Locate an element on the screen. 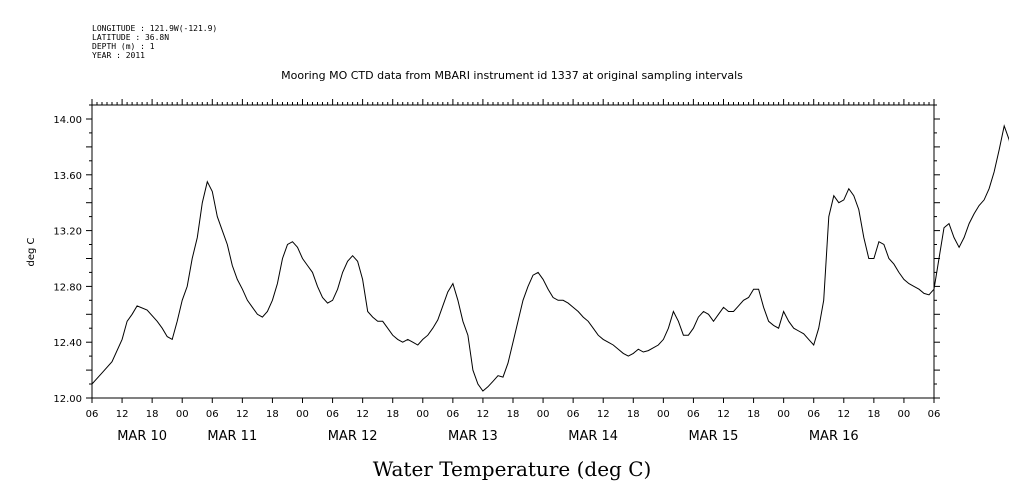 This screenshot has width=1009, height=504. day-label: MAR 15 is located at coordinates (714, 436).